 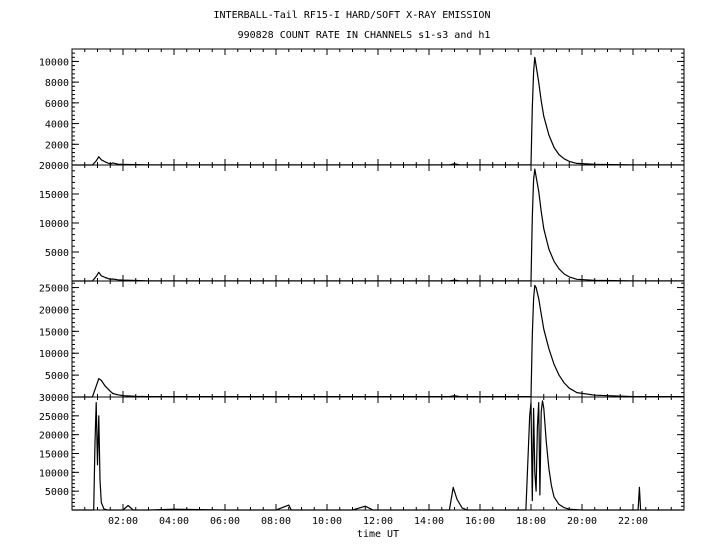 What do you see at coordinates (531, 521) in the screenshot?
I see `x-tick-label: 18:00` at bounding box center [531, 521].